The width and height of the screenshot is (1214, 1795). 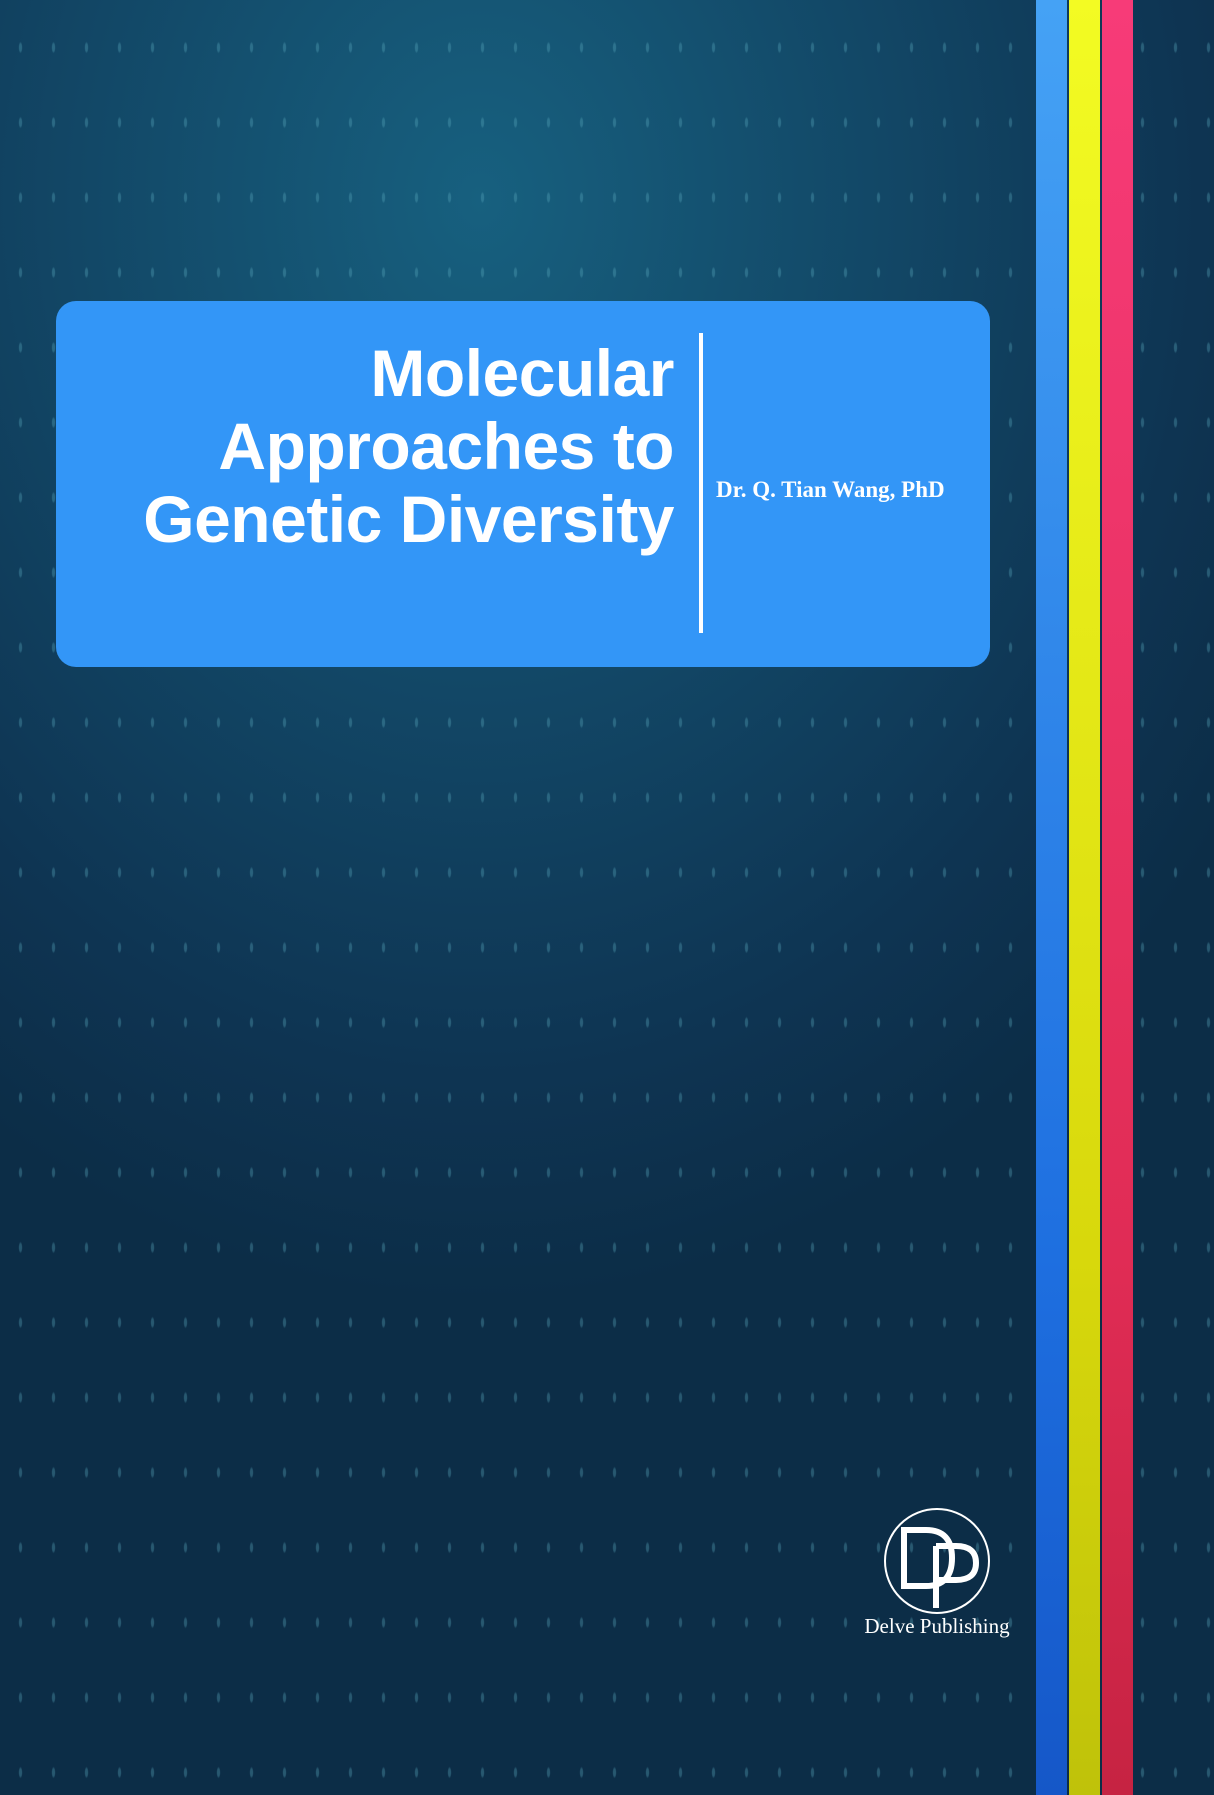 I want to click on title-line: Genetic Diversity, so click(x=408, y=519).